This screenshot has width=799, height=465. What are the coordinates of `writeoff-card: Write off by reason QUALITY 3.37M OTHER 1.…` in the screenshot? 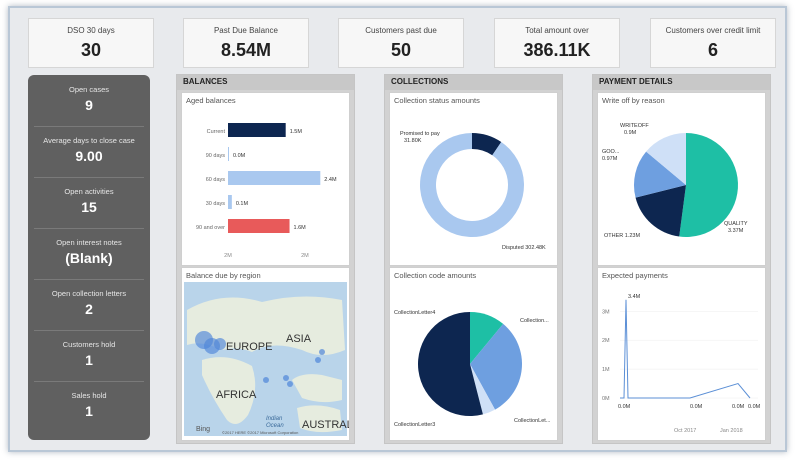 It's located at (681, 179).